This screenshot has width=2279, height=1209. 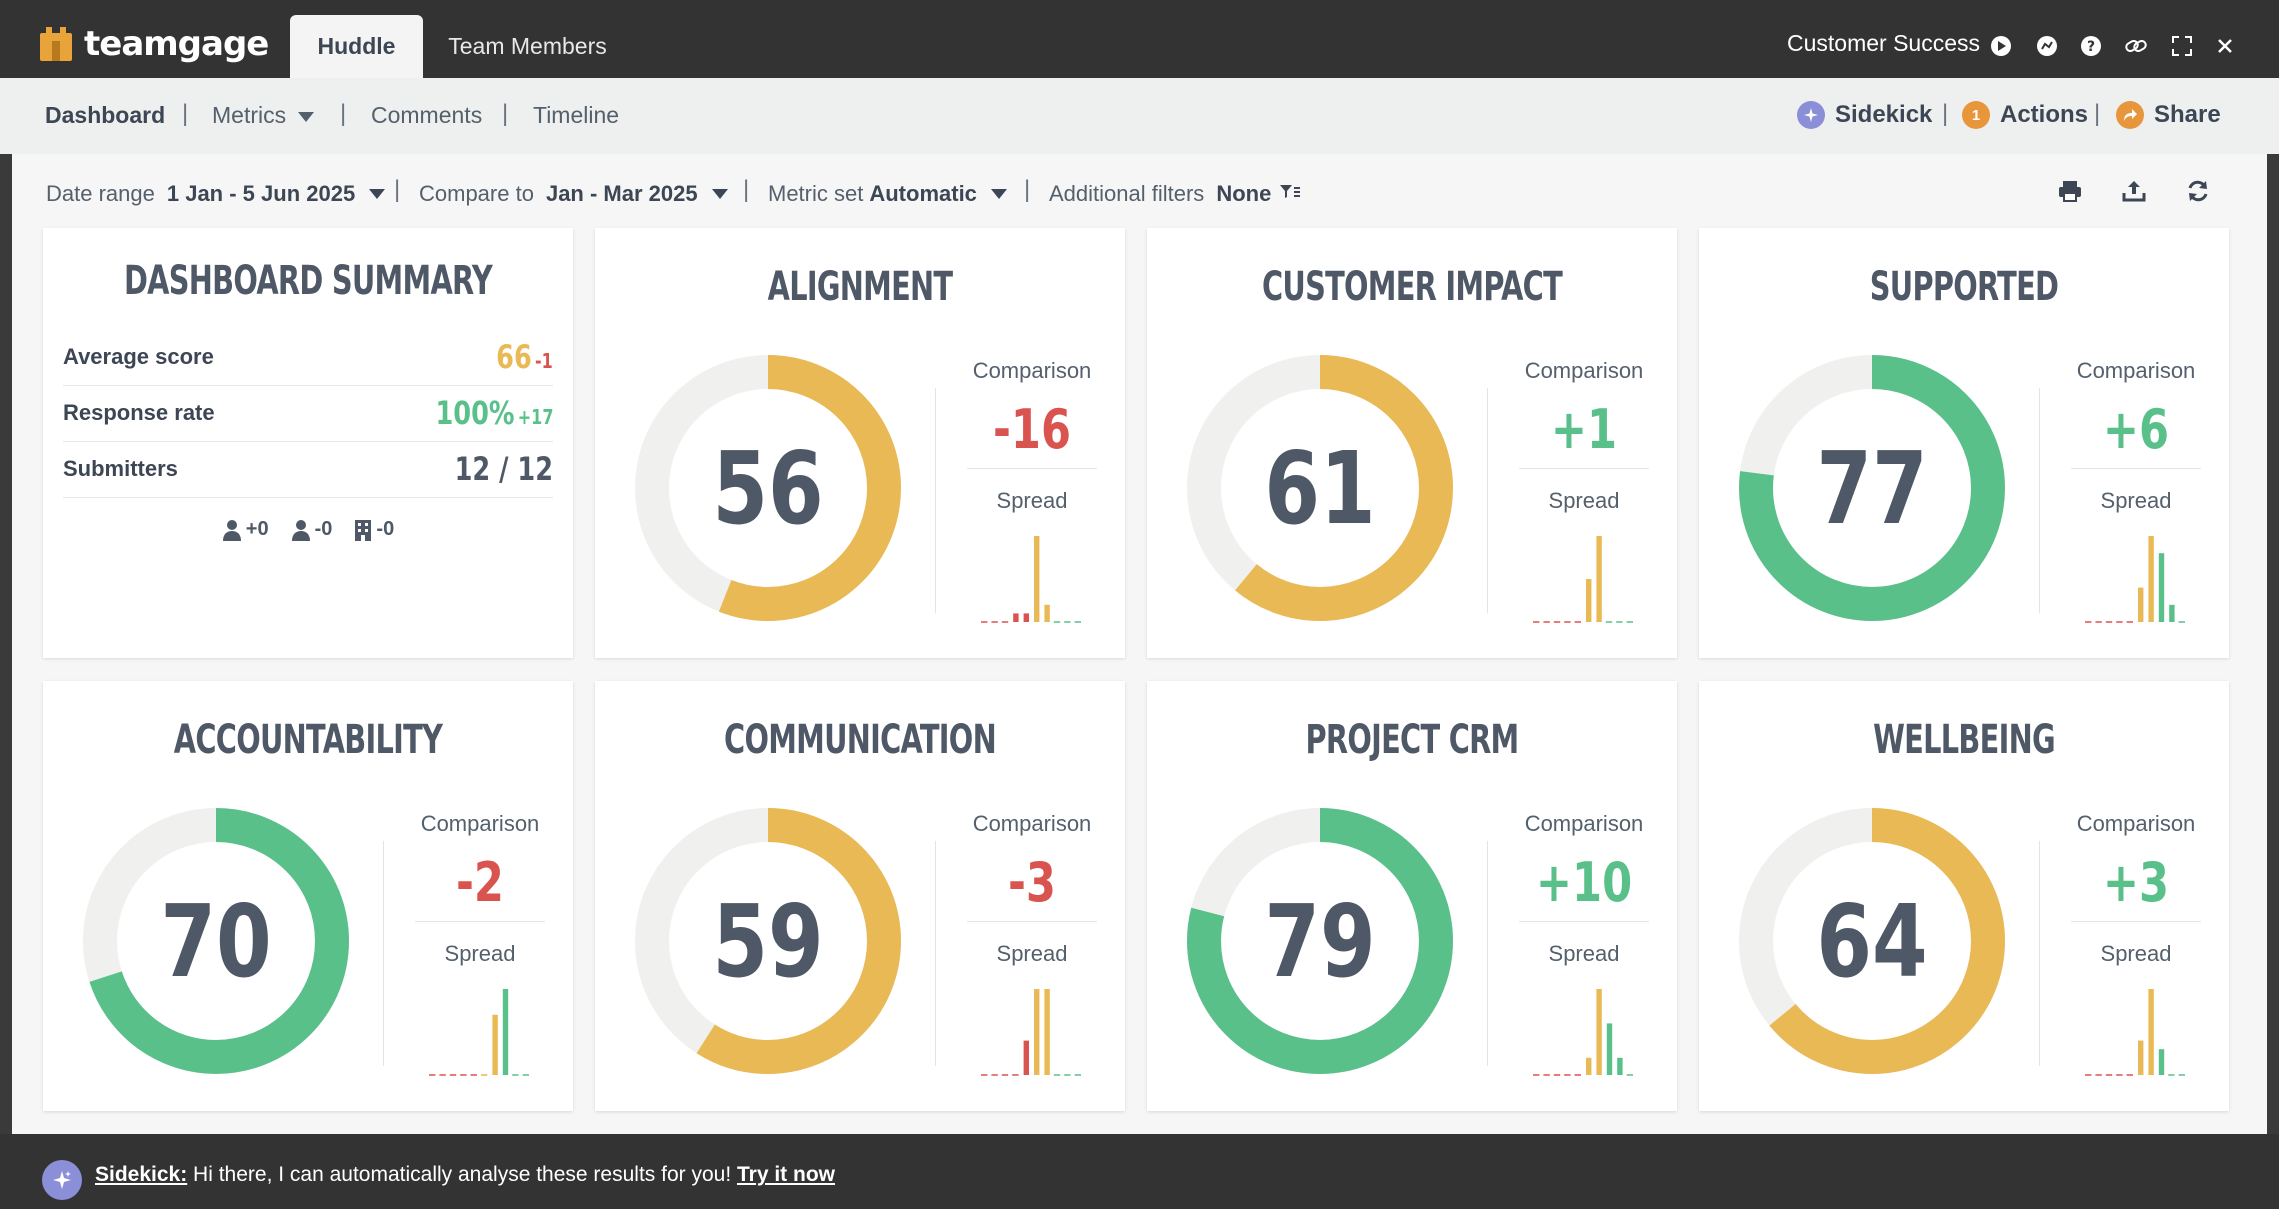 I want to click on metric-card-project-crm: PROJECT CRM 79 Comparison +10 Spread, so click(x=1412, y=896).